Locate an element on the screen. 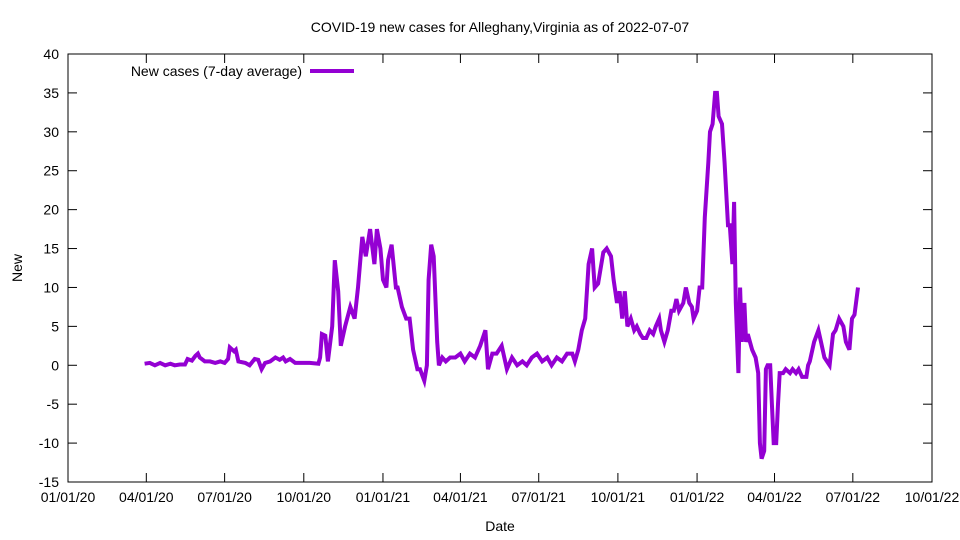 The height and width of the screenshot is (540, 960). x-tick-label: 10/01/22 is located at coordinates (932, 497).